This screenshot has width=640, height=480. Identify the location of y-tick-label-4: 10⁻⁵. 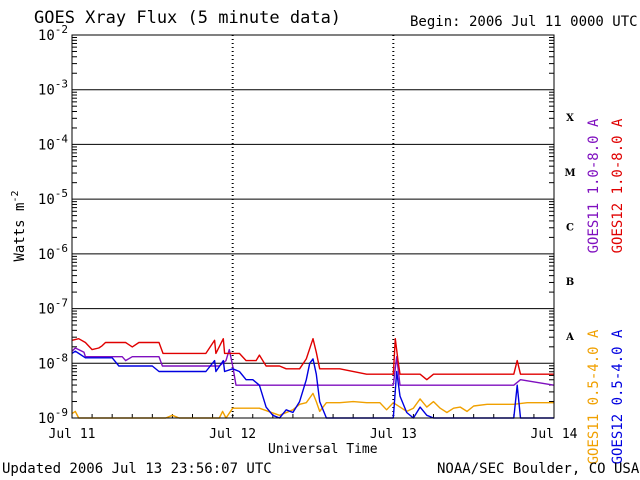
(53, 197).